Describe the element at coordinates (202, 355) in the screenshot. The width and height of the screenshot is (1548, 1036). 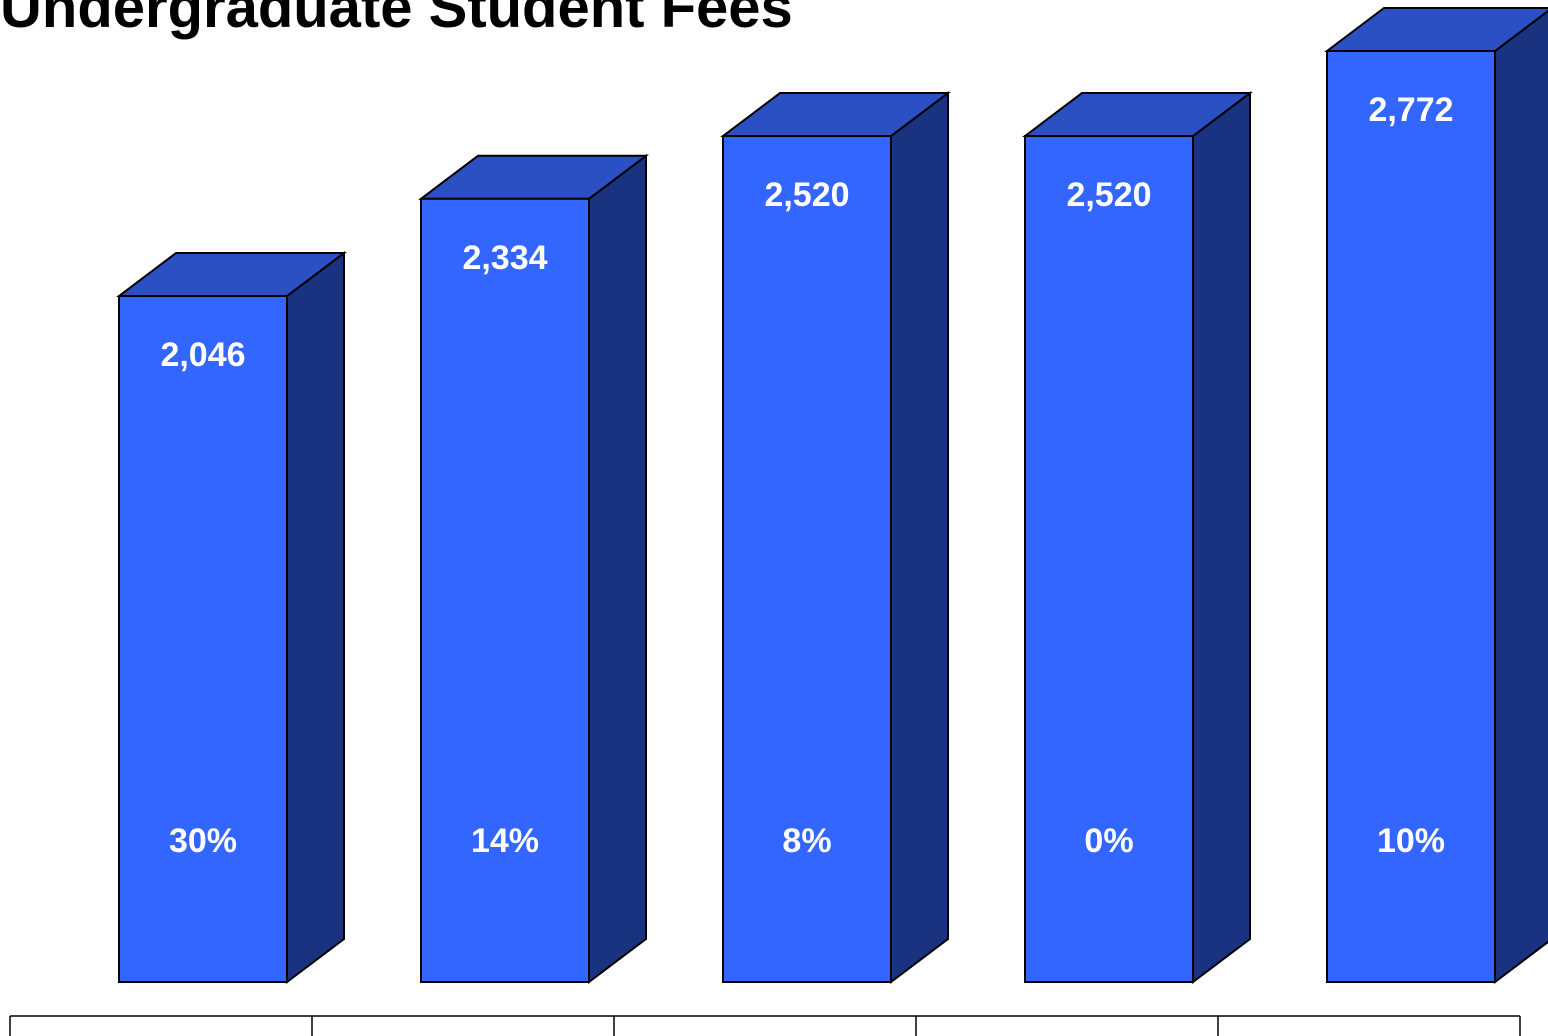
I see `bar-value-label: 2,046` at that location.